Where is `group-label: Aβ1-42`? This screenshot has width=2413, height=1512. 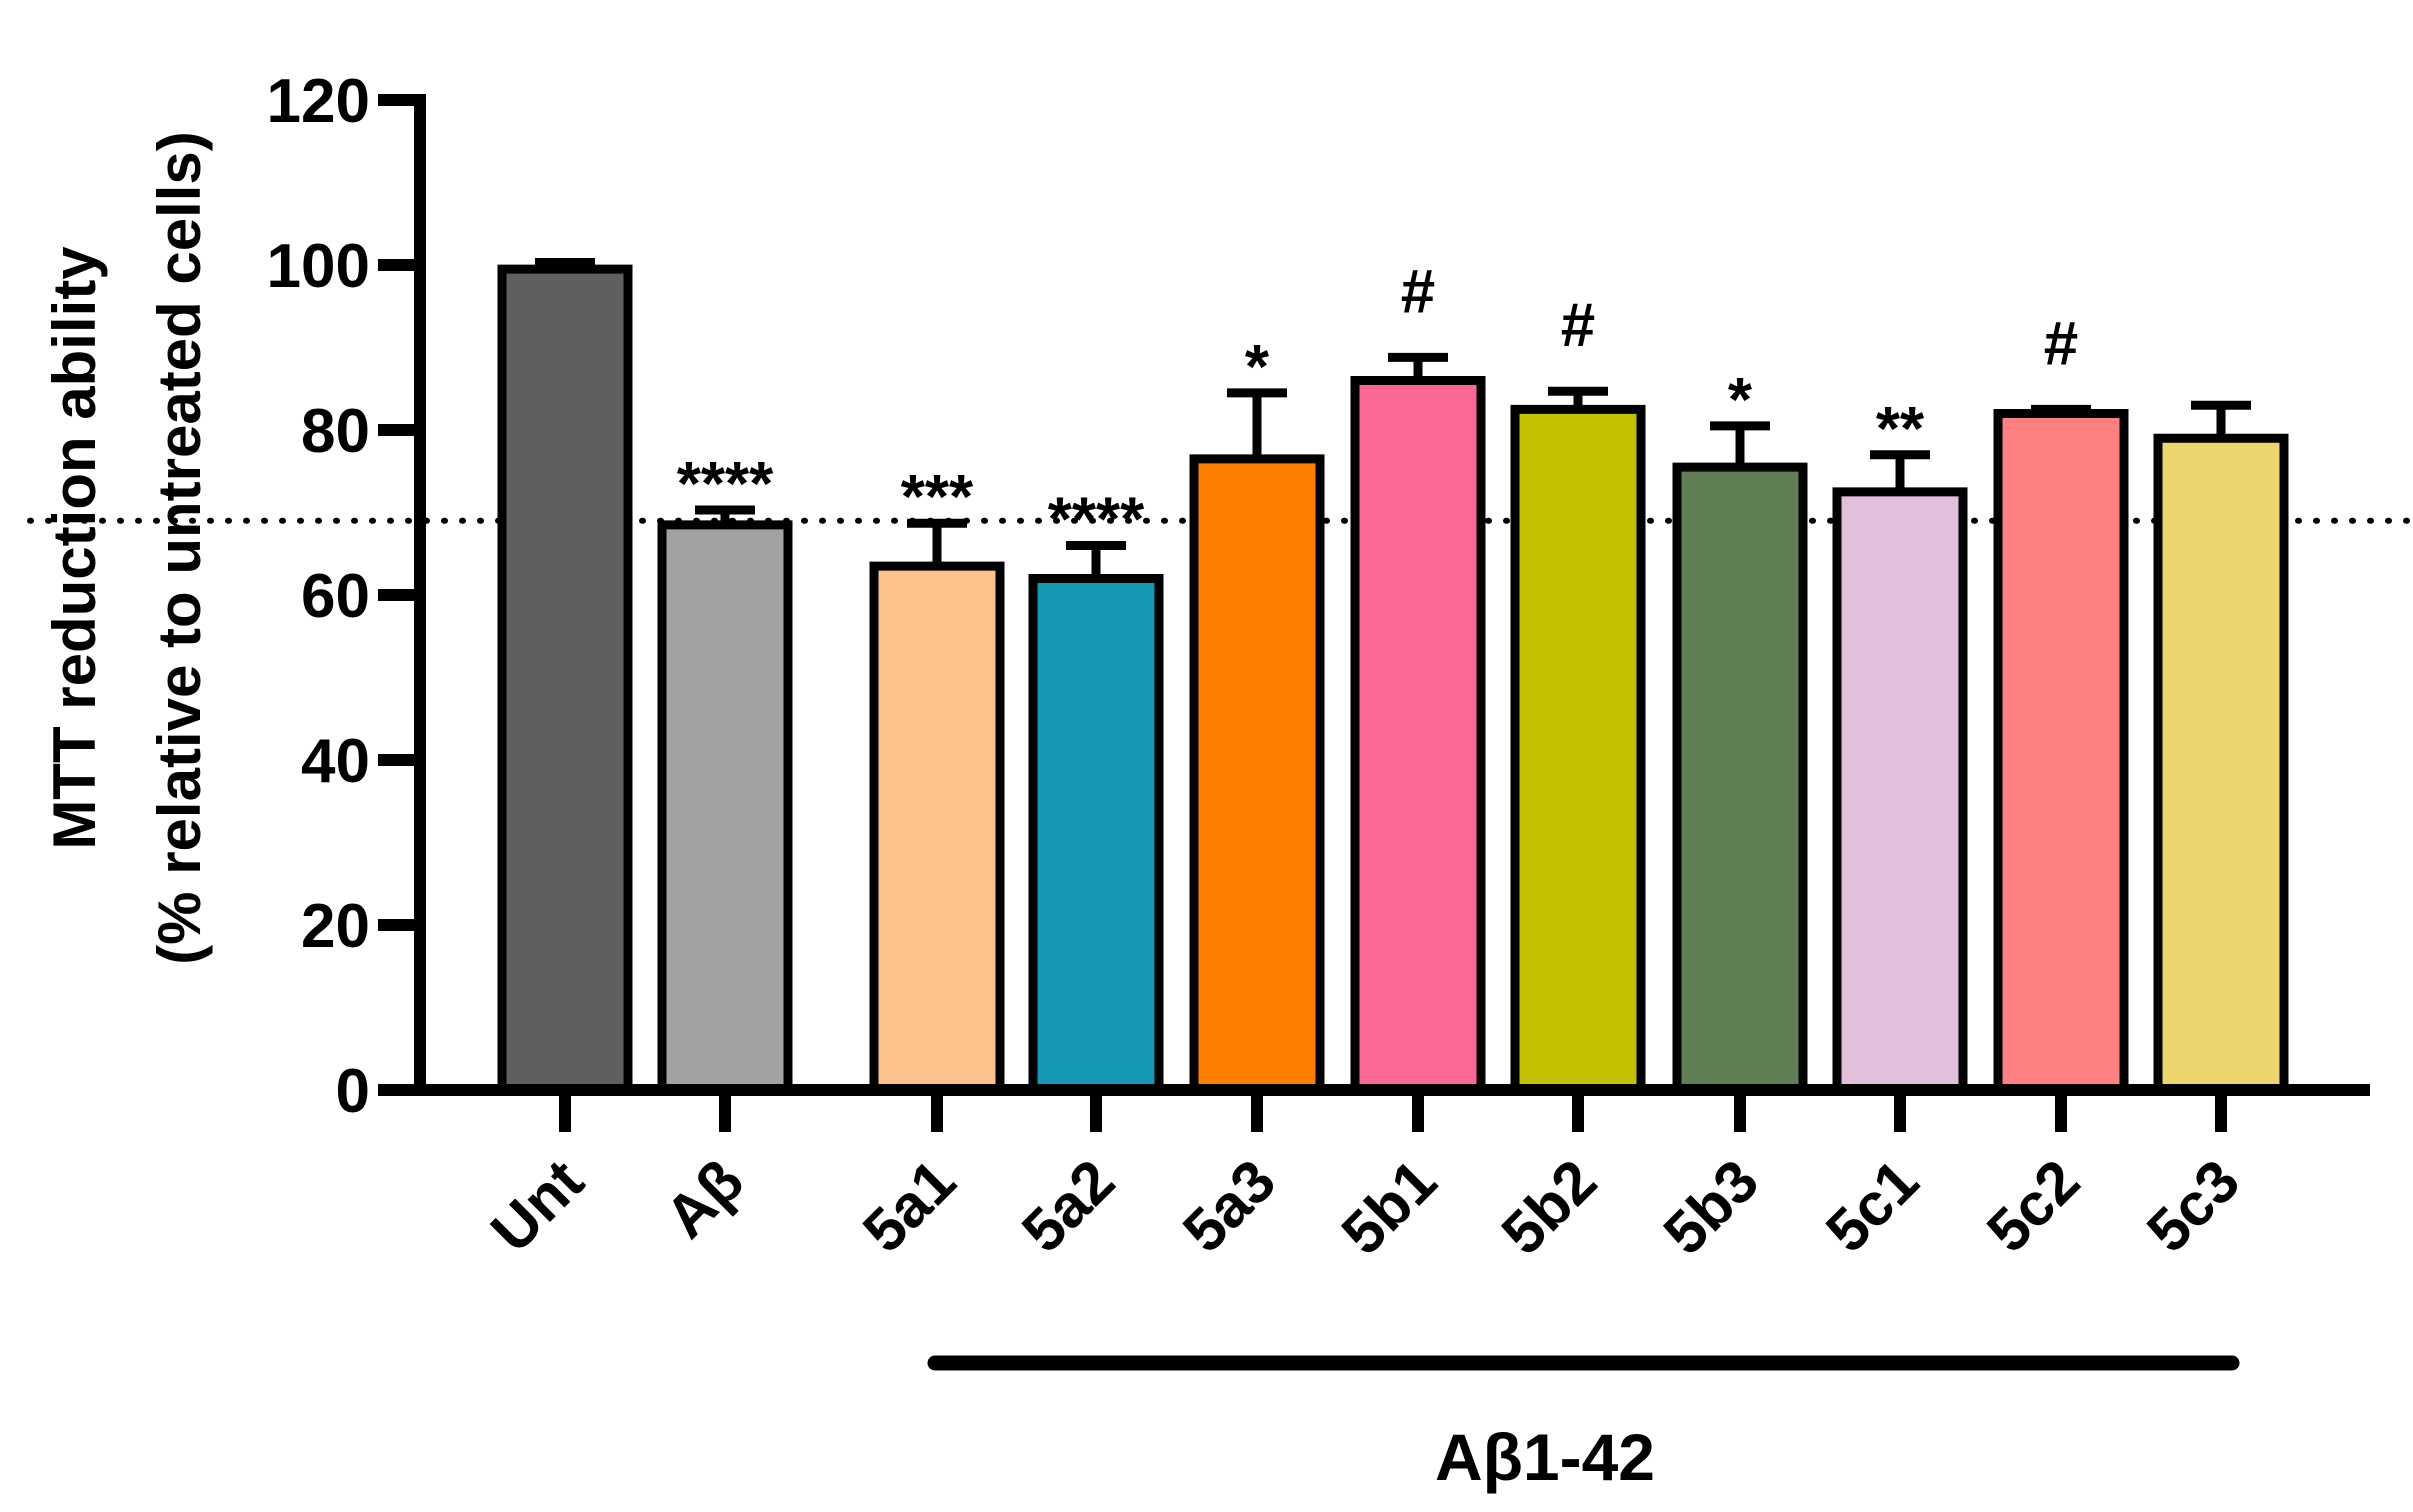
group-label: Aβ1-42 is located at coordinates (1545, 1457).